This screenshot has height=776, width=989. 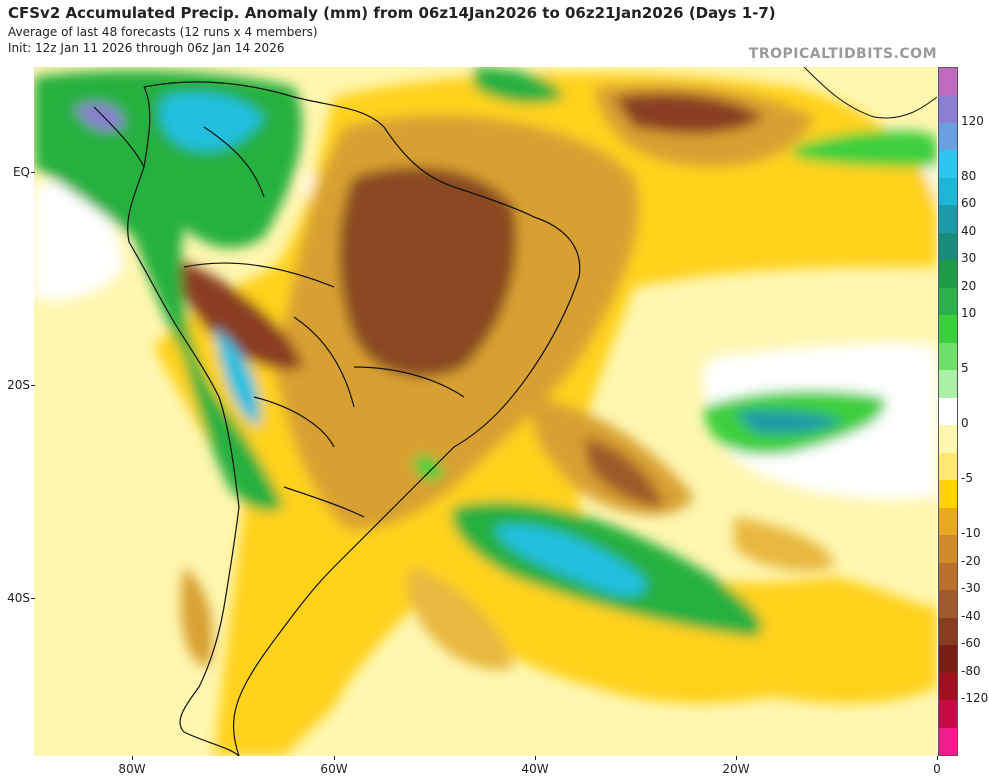 I want to click on colorbar-label: -5, so click(x=967, y=478).